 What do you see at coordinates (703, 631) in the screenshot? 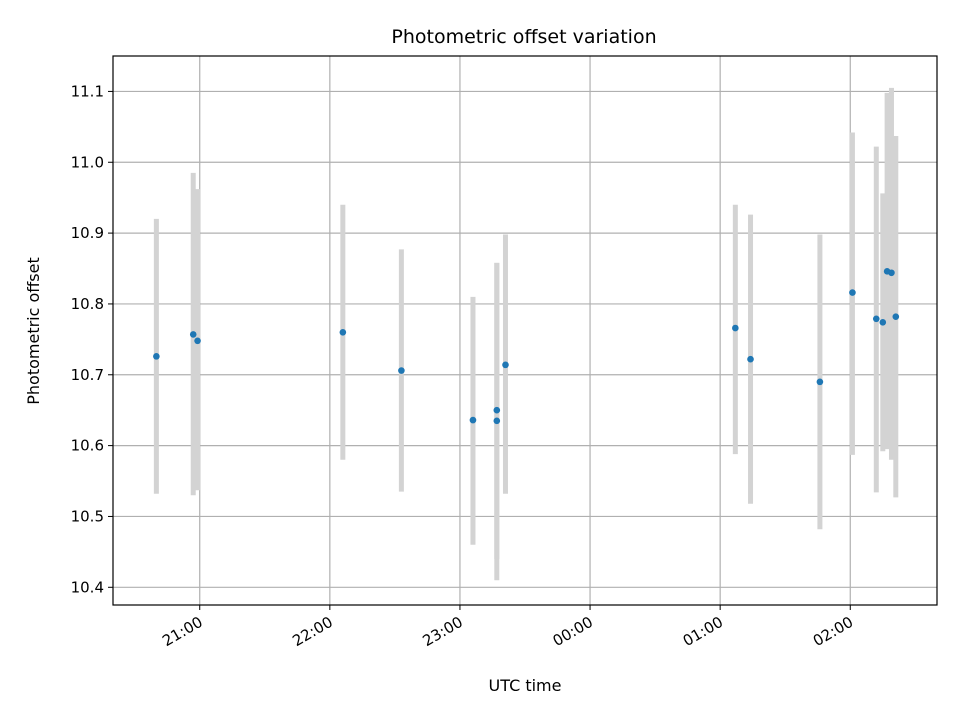
I see `x-tick-label: 01:00` at bounding box center [703, 631].